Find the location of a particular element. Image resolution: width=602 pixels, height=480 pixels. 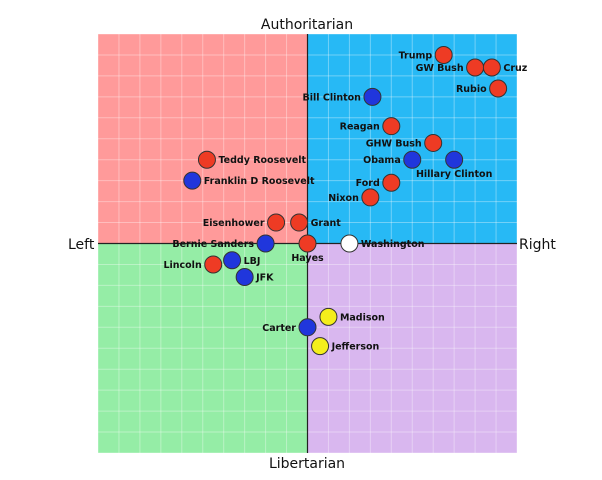

point-label: Franklin D Roosevelt is located at coordinates (259, 181).